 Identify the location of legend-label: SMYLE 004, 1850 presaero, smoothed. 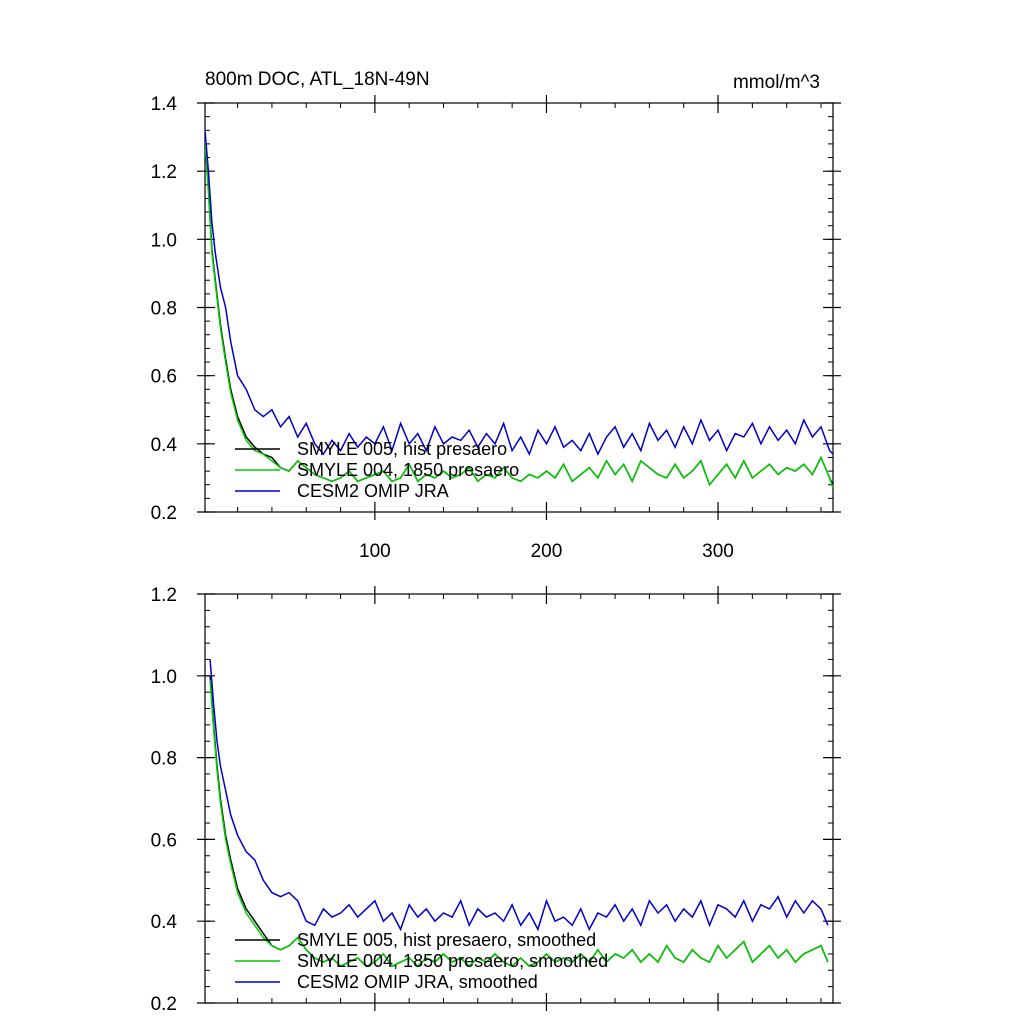
(452, 961).